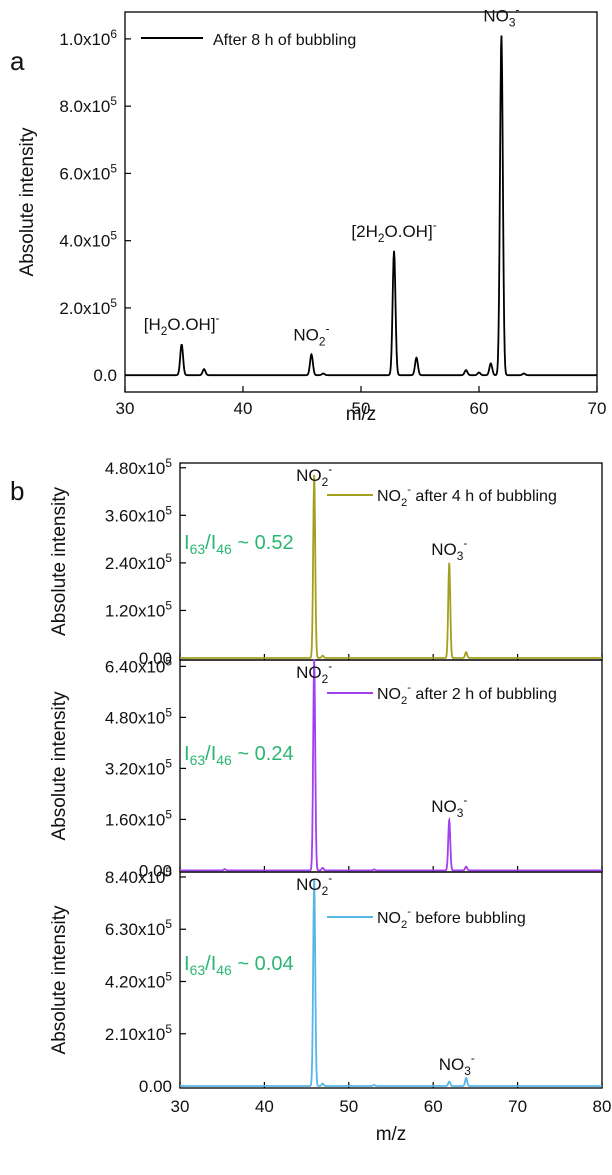 The width and height of the screenshot is (612, 1175). What do you see at coordinates (139, 980) in the screenshot?
I see `y-tick-label: 4.20x10⁵` at bounding box center [139, 980].